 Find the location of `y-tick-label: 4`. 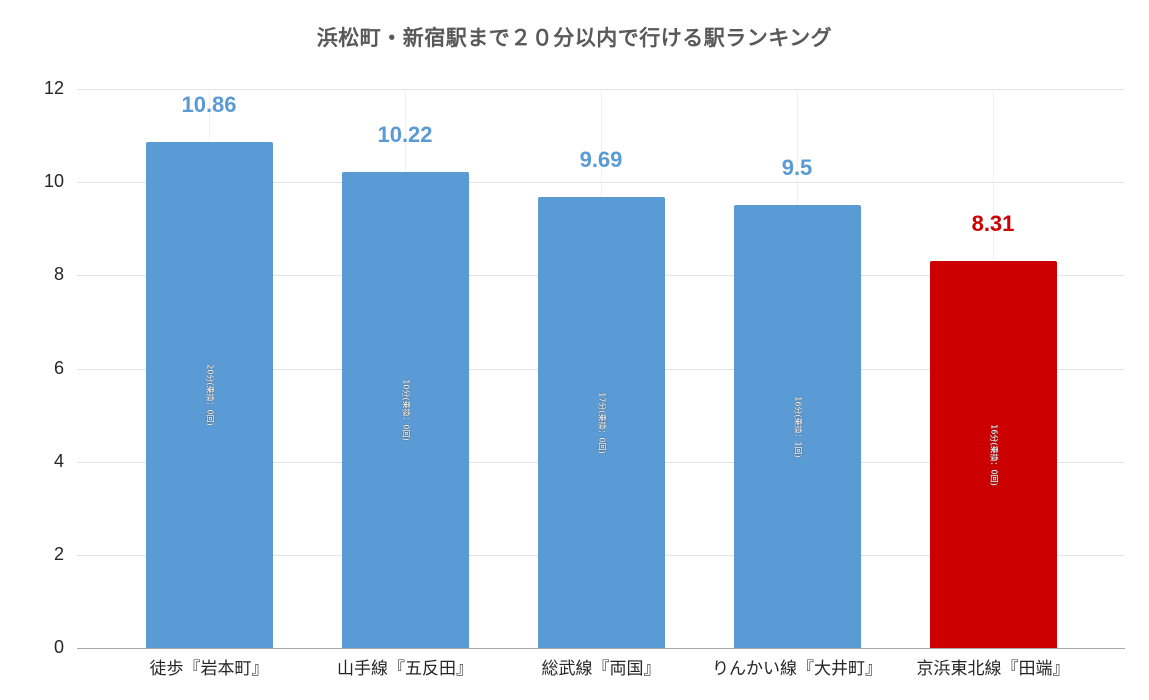

y-tick-label: 4 is located at coordinates (58, 461).